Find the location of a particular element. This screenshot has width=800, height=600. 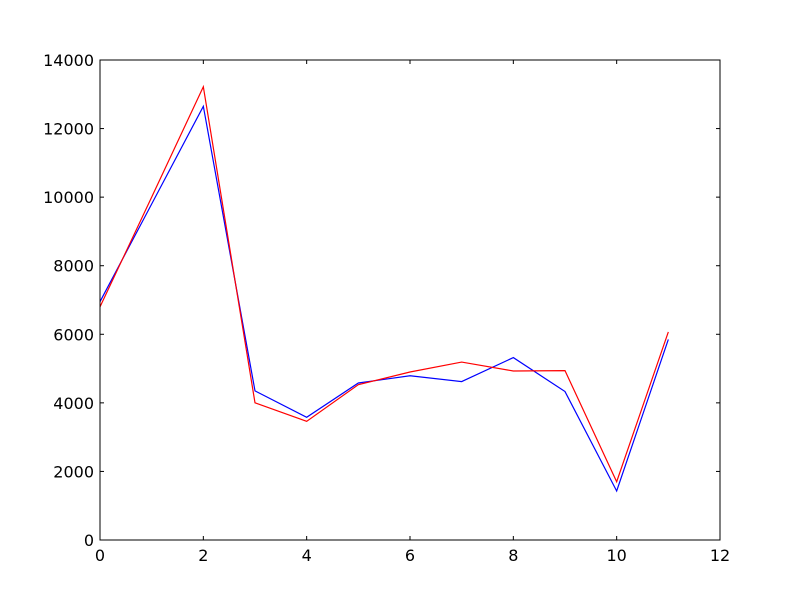

y-tick-label: 10000 is located at coordinates (68, 197).